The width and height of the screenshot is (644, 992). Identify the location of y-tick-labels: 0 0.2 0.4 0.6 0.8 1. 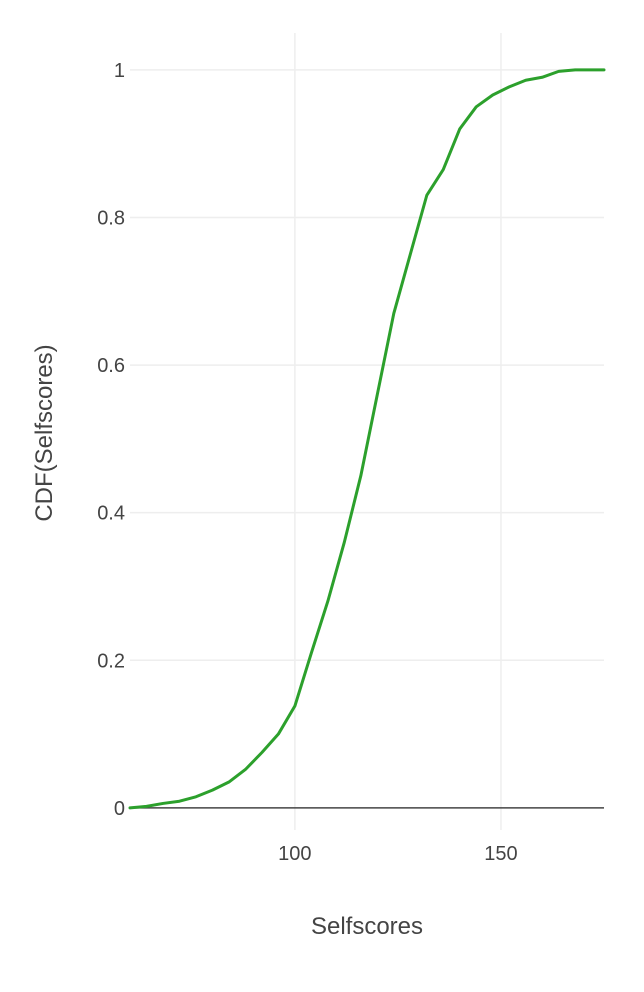
(111, 440).